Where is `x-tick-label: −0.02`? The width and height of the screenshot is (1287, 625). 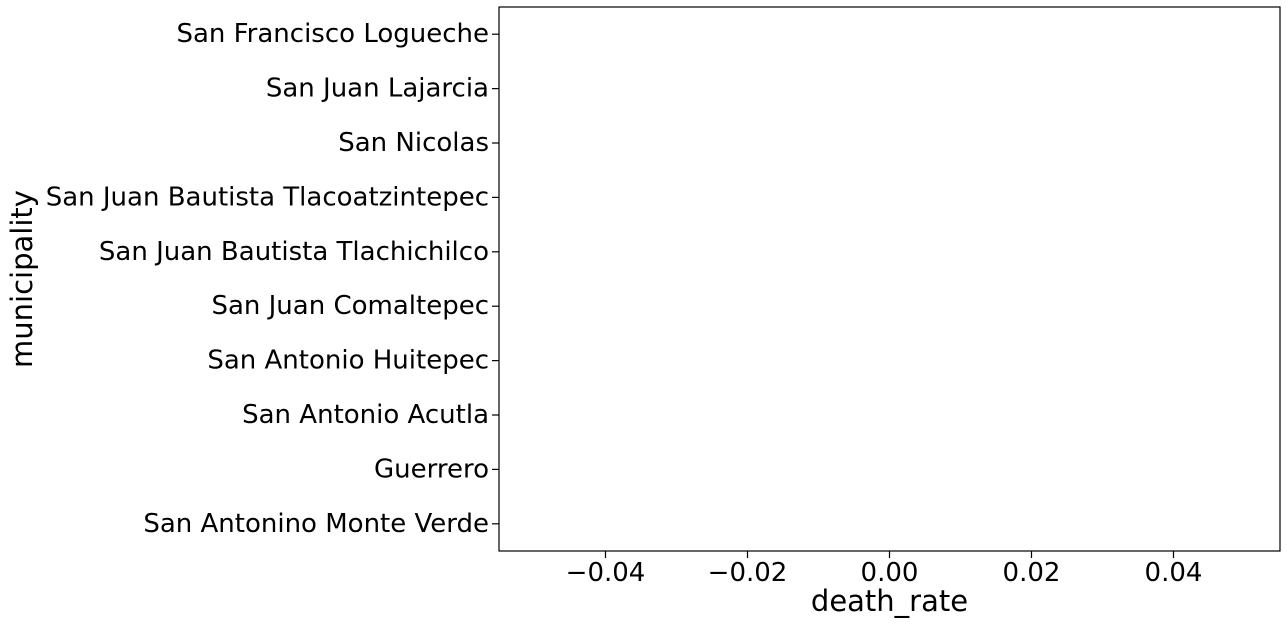 x-tick-label: −0.02 is located at coordinates (748, 573).